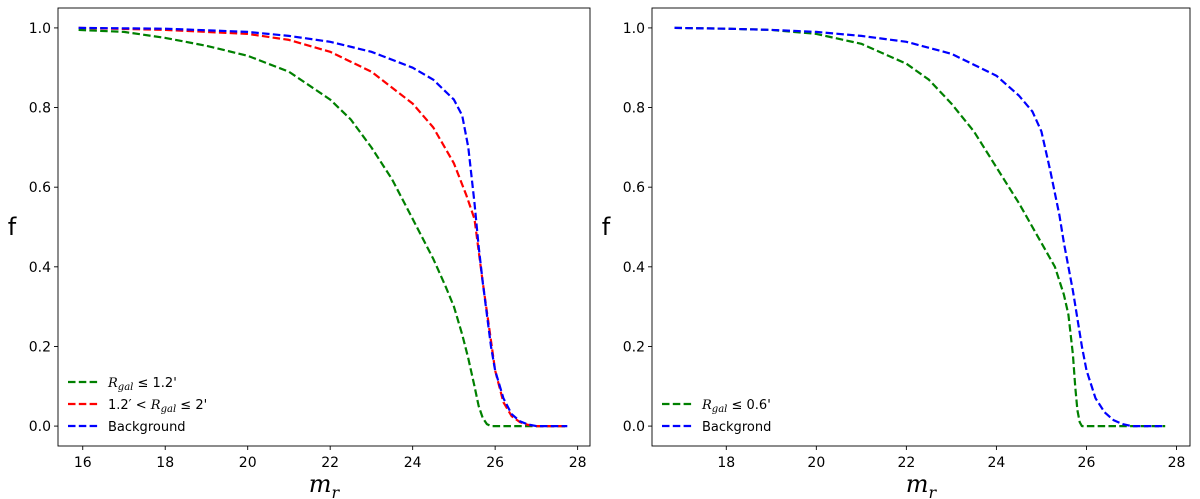 The image size is (1200, 499). I want to click on legend-label: Background, so click(147, 427).